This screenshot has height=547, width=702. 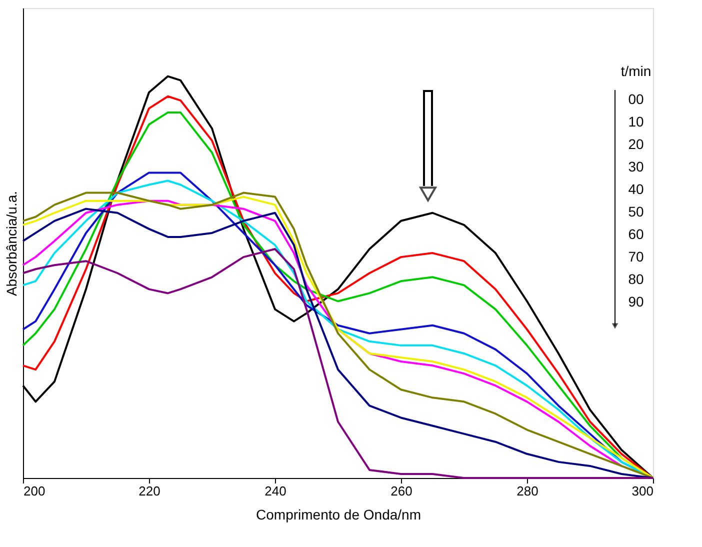 I want to click on annotation: 60, so click(x=636, y=234).